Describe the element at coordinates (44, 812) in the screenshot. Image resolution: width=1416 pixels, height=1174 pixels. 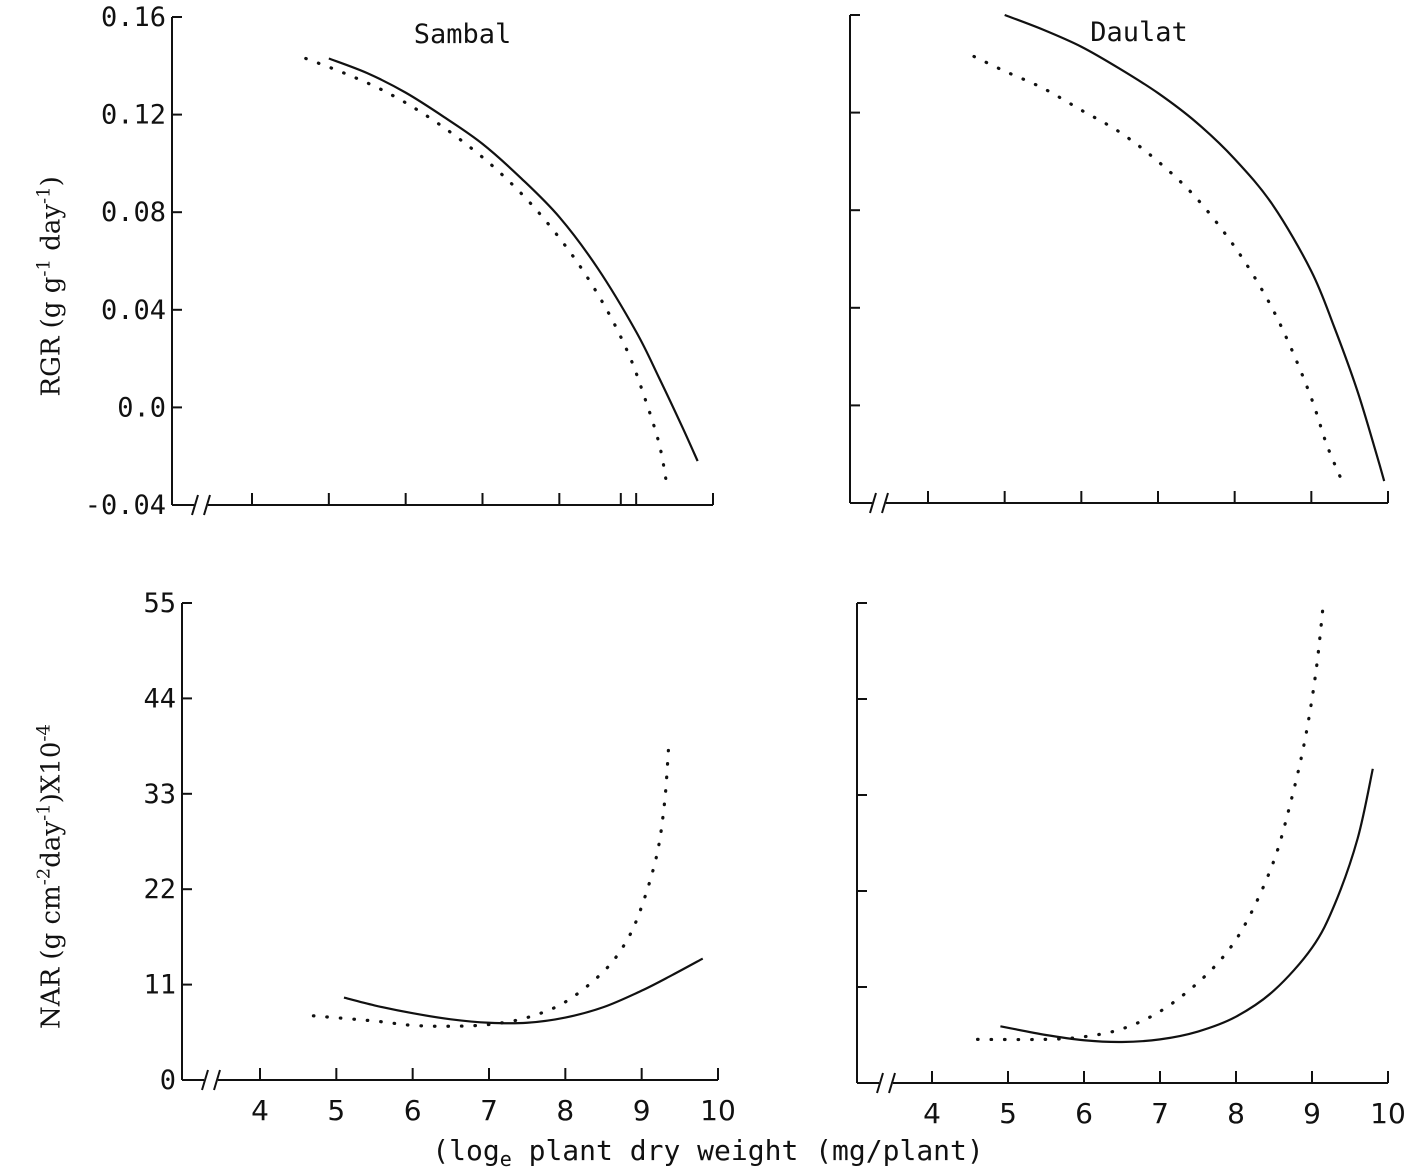
I see `nar-label-sup2: -1` at that location.